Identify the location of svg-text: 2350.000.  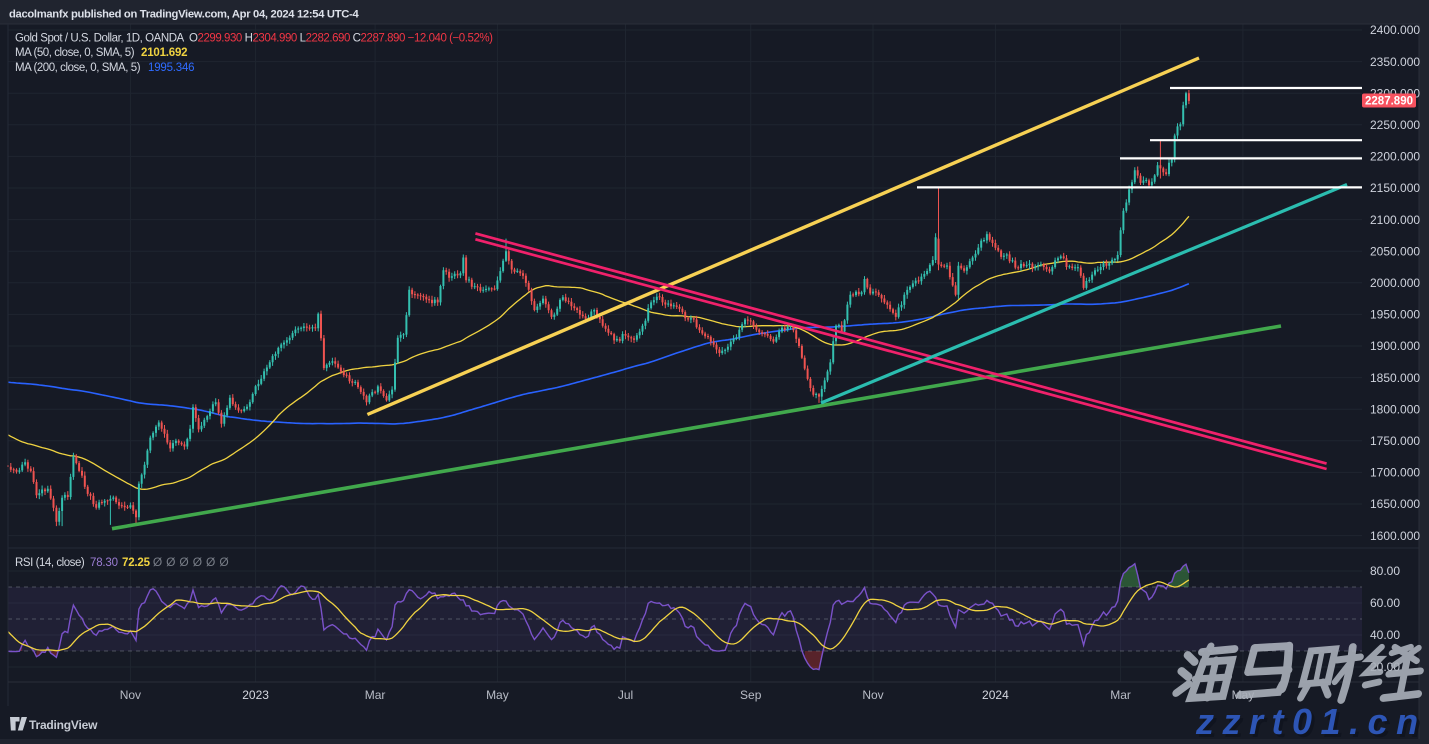
(1395, 62).